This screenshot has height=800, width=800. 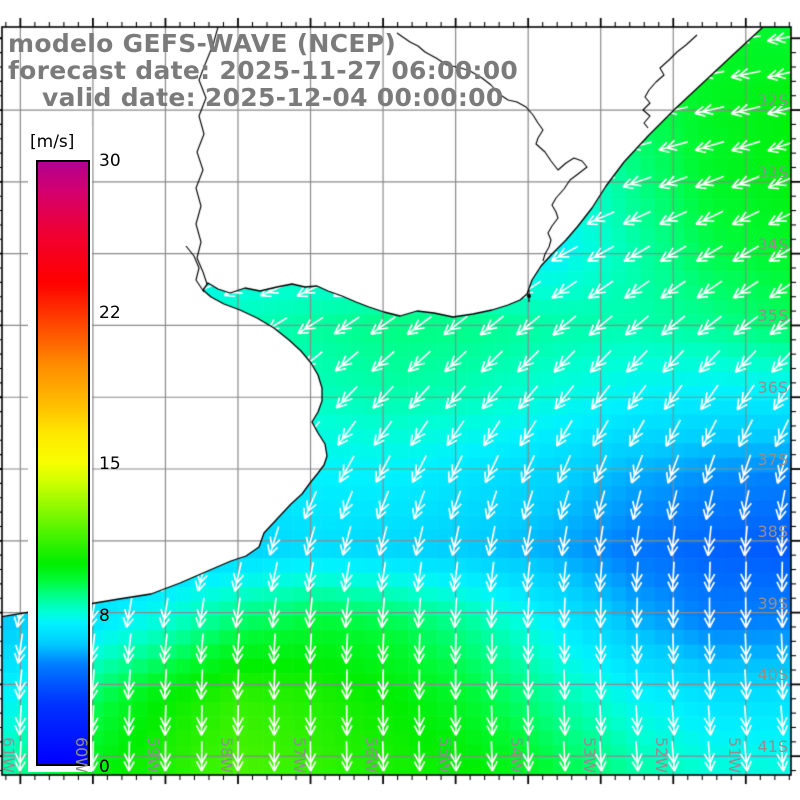 What do you see at coordinates (104, 767) in the screenshot?
I see `colorbar-tick-0: 0` at bounding box center [104, 767].